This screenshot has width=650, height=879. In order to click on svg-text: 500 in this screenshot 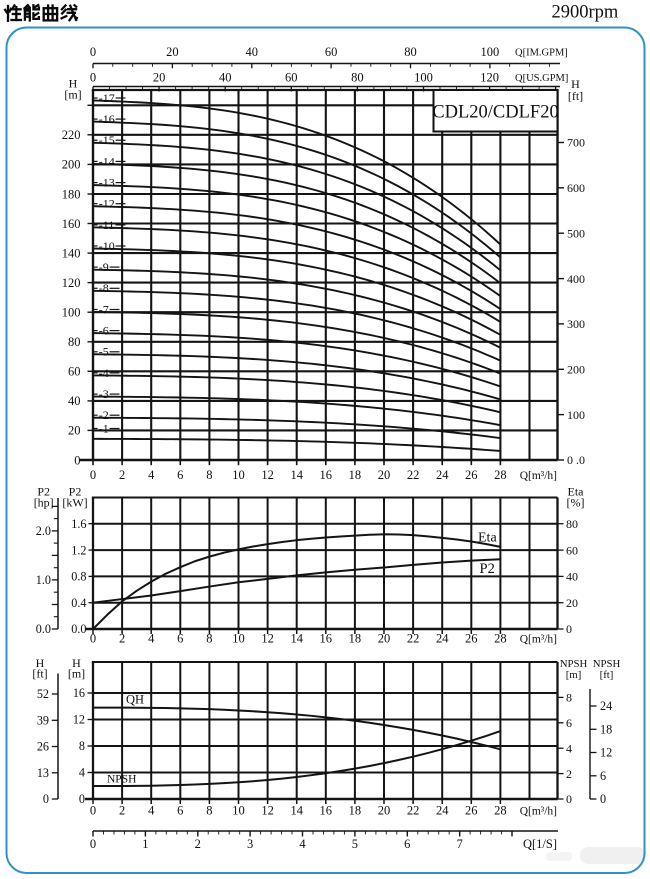, I will do `click(576, 233)`.